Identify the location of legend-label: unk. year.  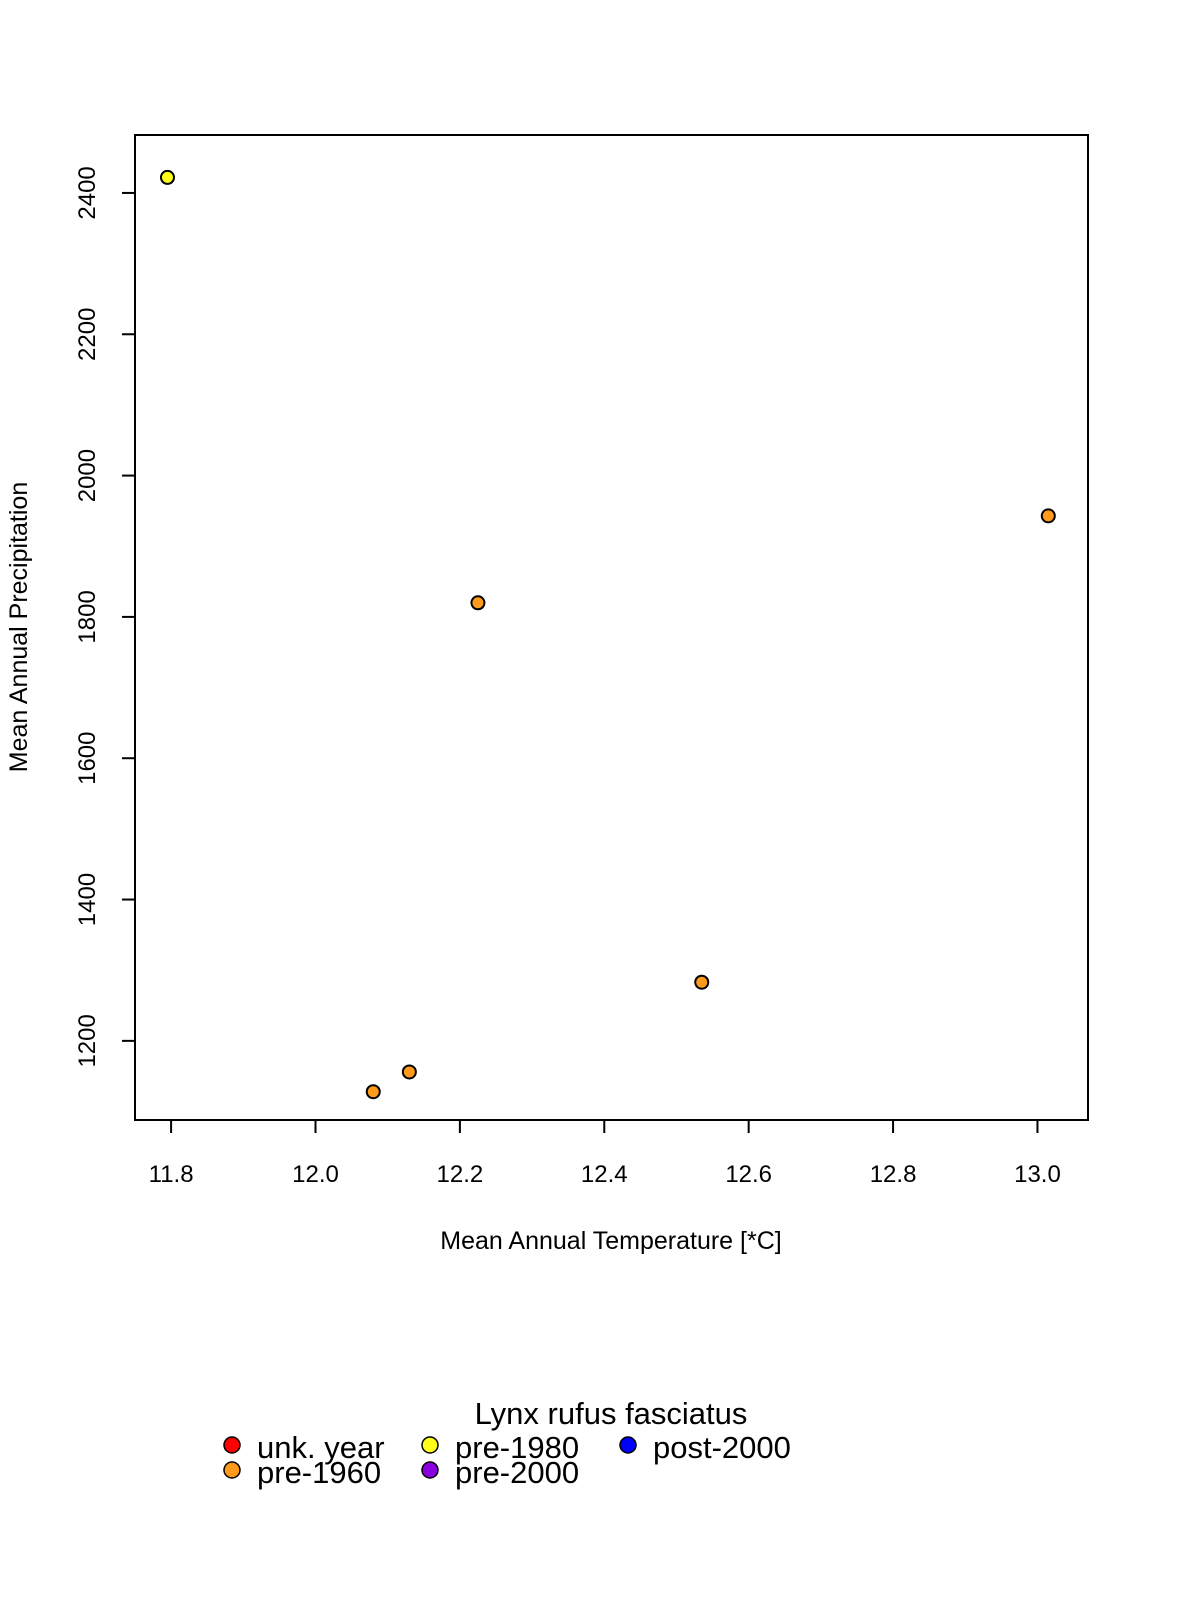
(321, 1447).